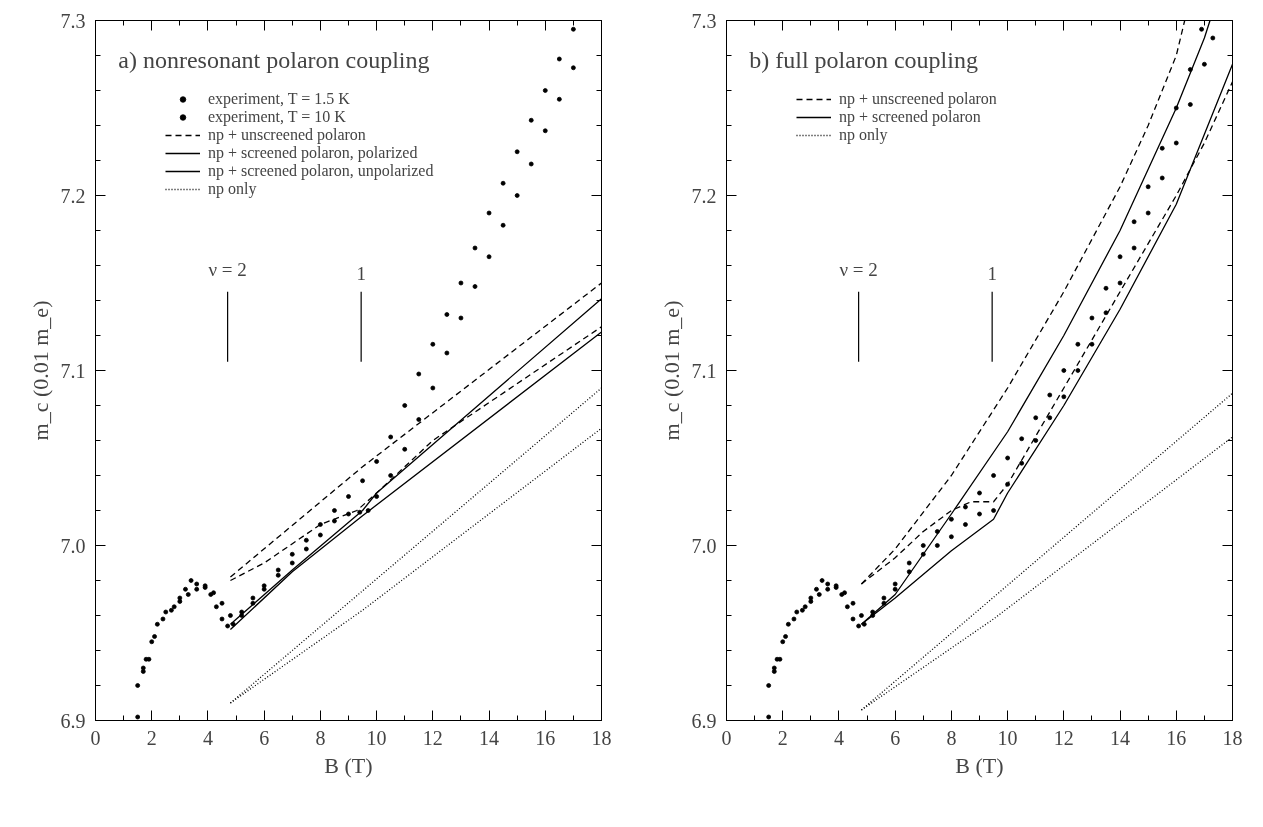 Image resolution: width=1263 pixels, height=827 pixels. Describe the element at coordinates (279, 99) in the screenshot. I see `legend-label: experiment, T = 1.5 K` at that location.